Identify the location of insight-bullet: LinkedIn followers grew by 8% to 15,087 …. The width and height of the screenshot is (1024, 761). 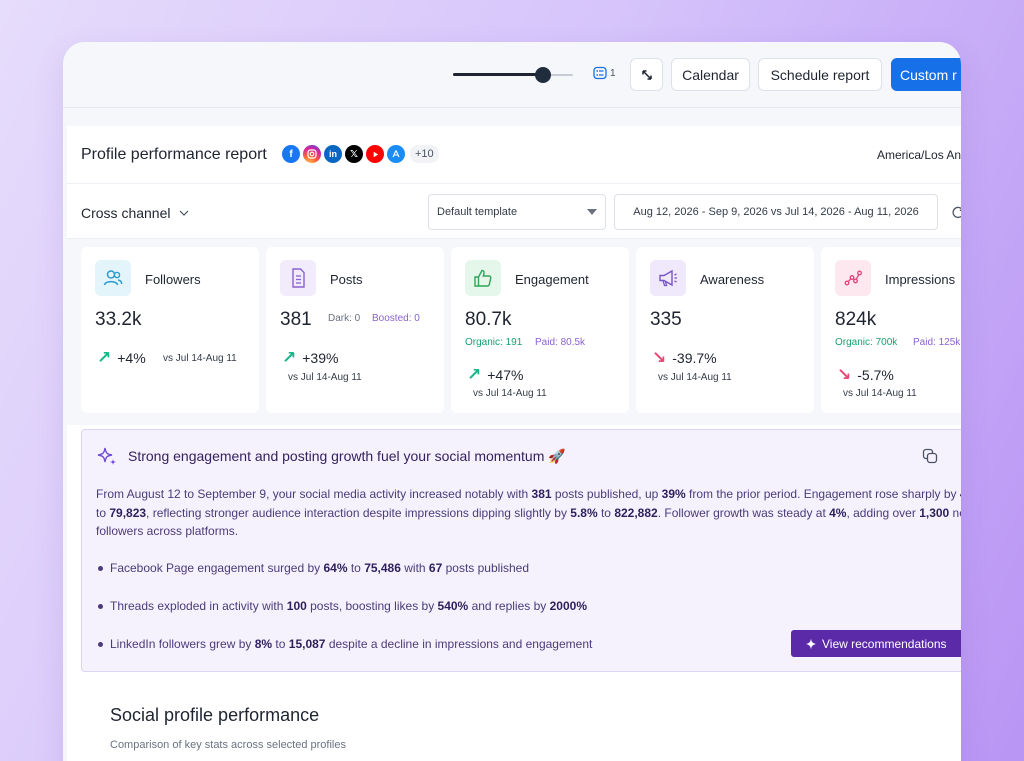
(345, 644).